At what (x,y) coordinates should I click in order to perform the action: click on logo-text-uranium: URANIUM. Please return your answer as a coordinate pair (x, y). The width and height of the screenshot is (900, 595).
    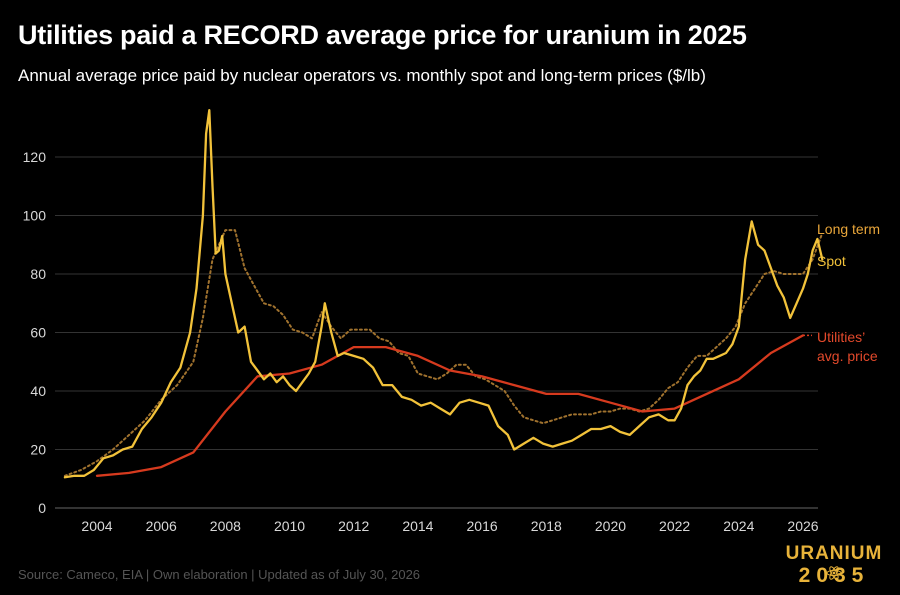
    Looking at the image, I should click on (834, 553).